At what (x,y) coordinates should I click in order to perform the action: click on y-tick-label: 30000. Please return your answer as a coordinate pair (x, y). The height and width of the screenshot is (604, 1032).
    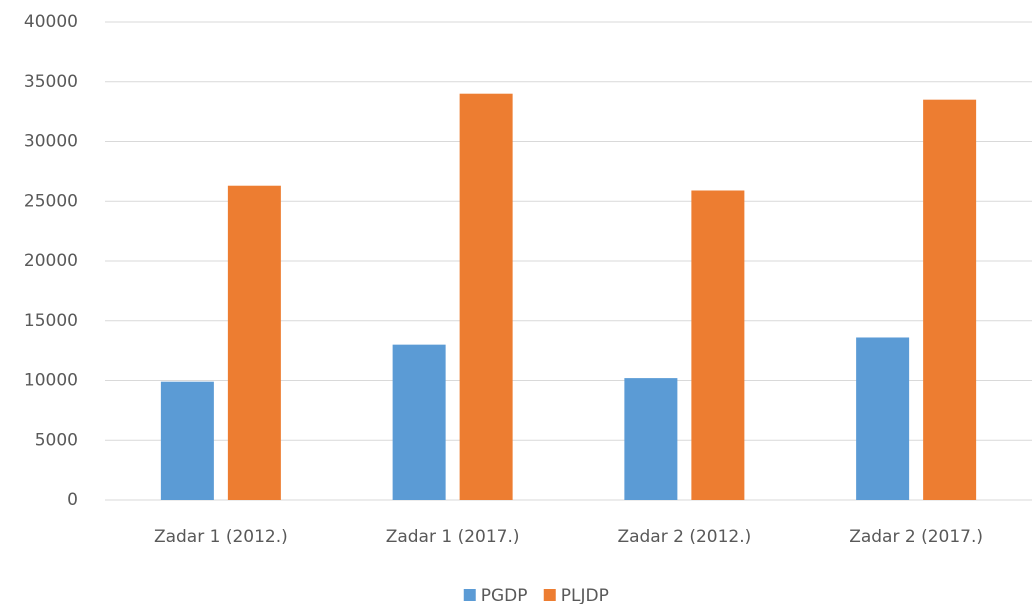
    Looking at the image, I should click on (51, 142).